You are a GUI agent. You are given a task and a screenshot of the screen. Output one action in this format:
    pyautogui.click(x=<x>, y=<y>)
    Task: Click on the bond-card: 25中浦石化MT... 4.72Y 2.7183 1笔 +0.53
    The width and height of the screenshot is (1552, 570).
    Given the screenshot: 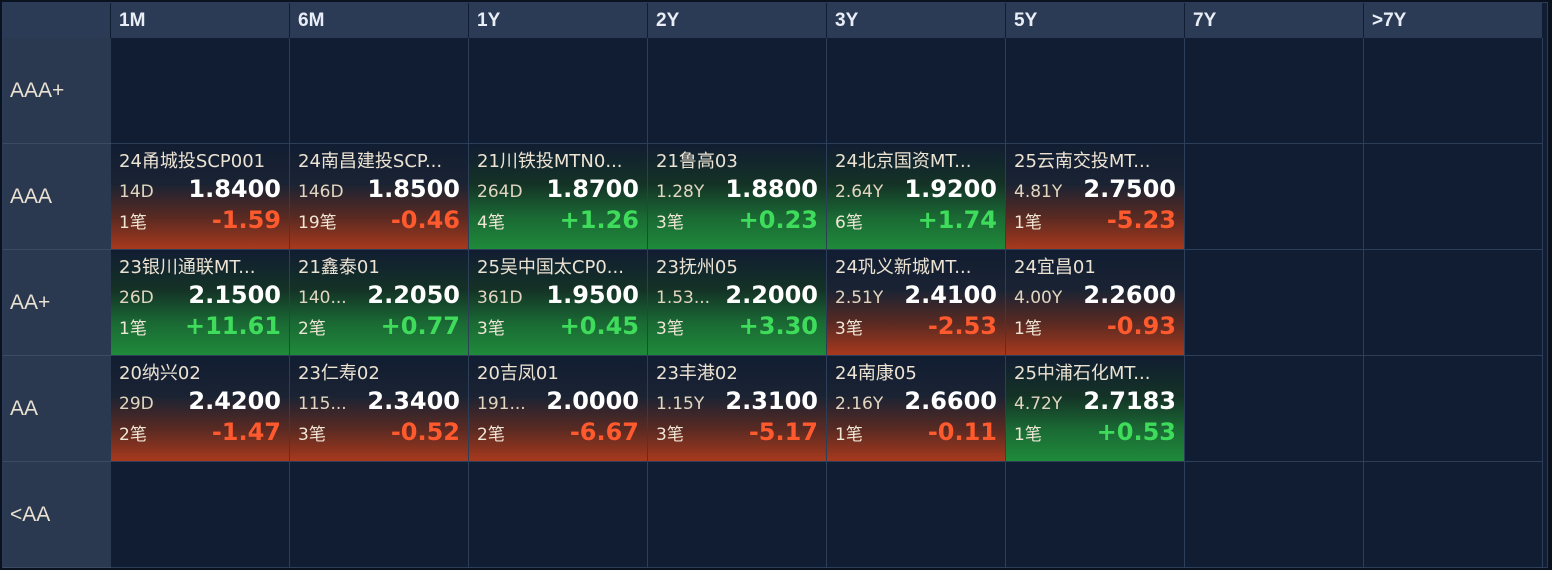 What is the action you would take?
    pyautogui.click(x=1095, y=408)
    